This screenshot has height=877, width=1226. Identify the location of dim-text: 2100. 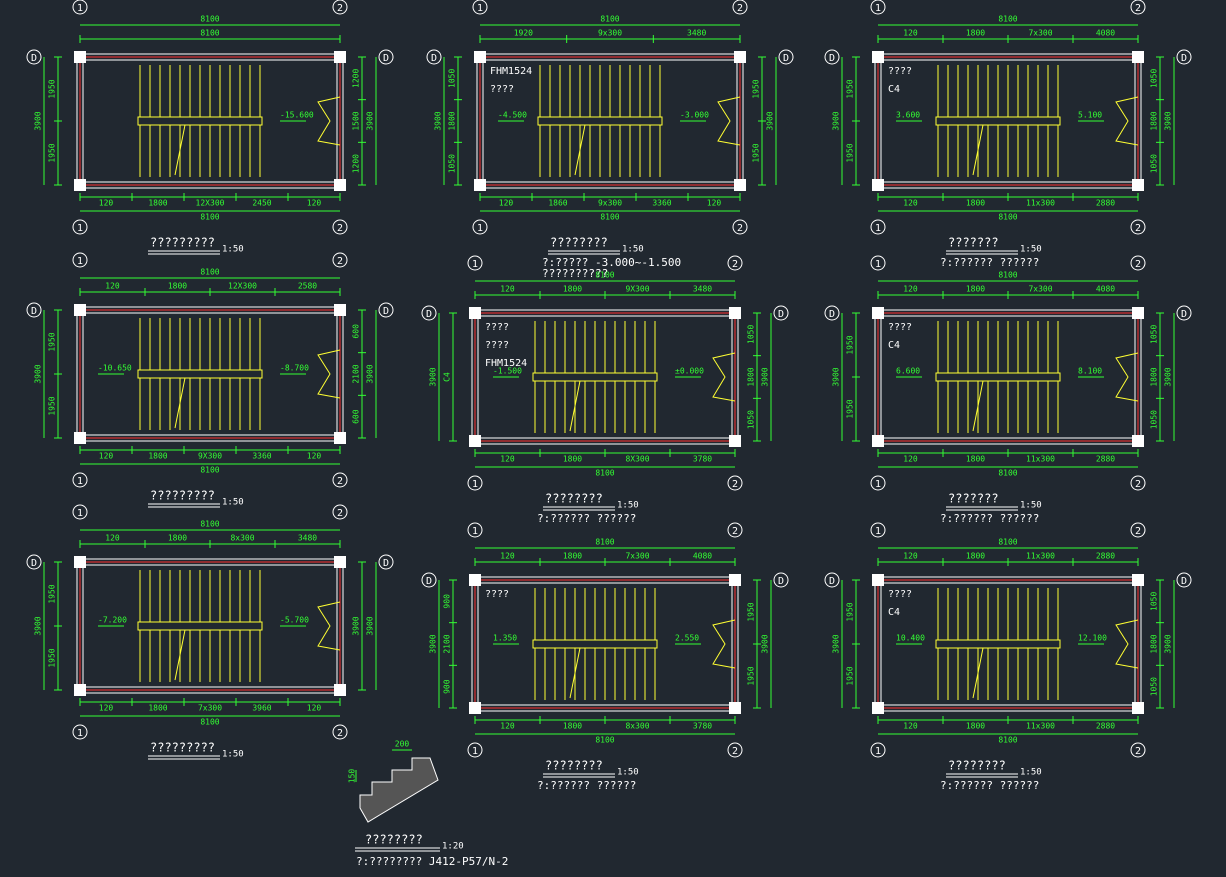
(356, 373).